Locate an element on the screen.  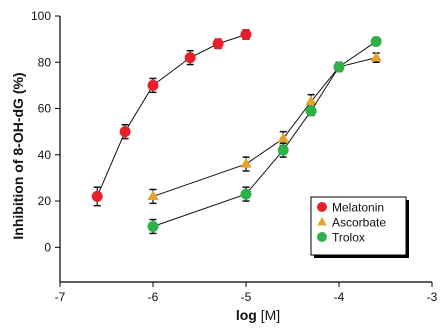
y-axis-title: Inhibition of 8-OH-dG (%) is located at coordinates (18, 155).